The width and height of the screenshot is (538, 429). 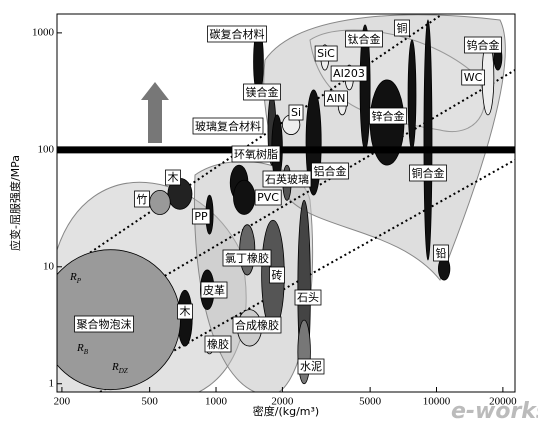 I want to click on material-label: 石英玻璃, so click(x=287, y=179).